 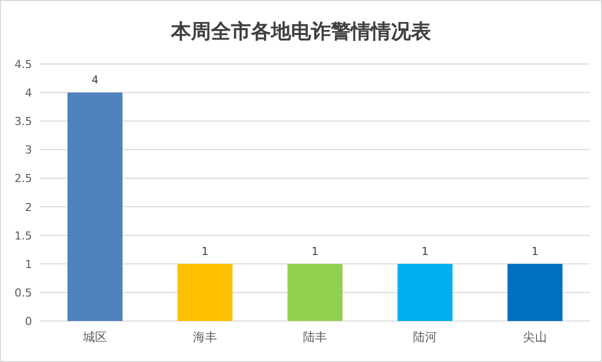 I want to click on y-tick-label: 0, so click(x=28, y=321).